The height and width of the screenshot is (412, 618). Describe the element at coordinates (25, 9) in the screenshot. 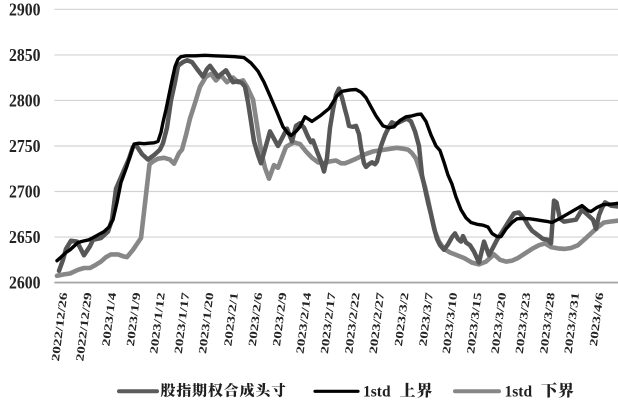

I see `svg-text: 2900` at that location.